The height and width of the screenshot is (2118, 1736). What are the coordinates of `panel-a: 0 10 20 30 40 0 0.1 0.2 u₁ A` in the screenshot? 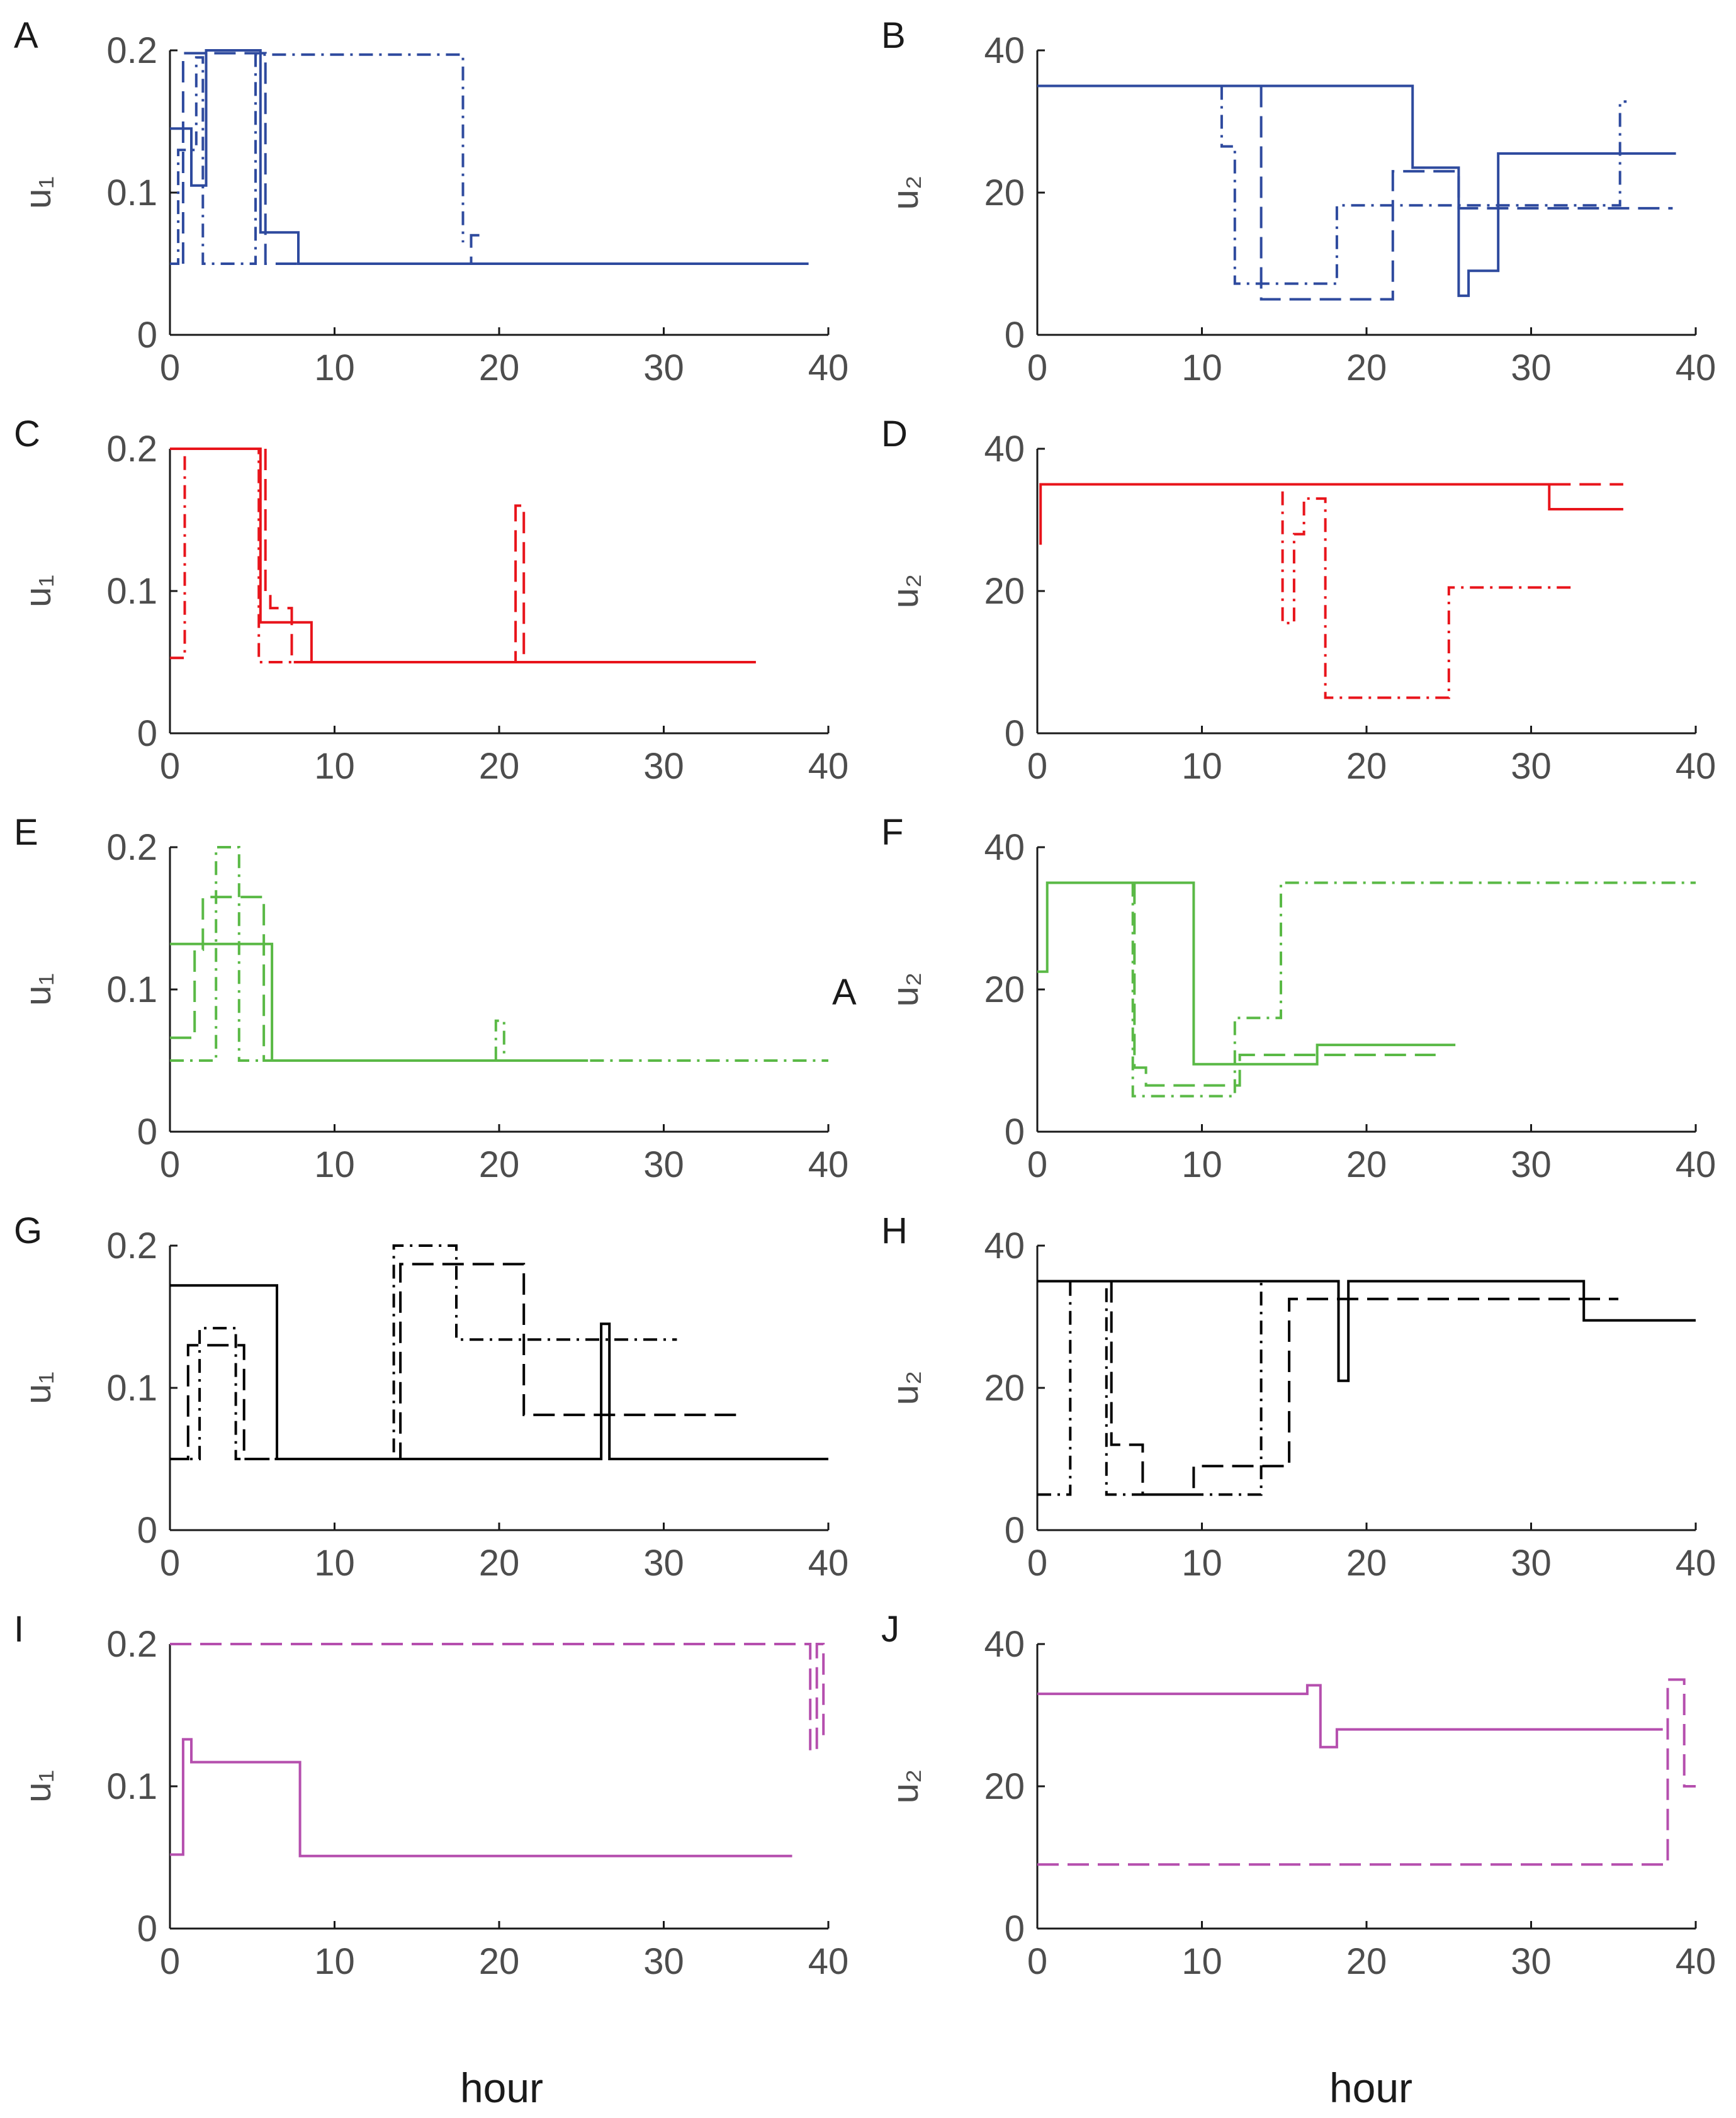 It's located at (431, 201).